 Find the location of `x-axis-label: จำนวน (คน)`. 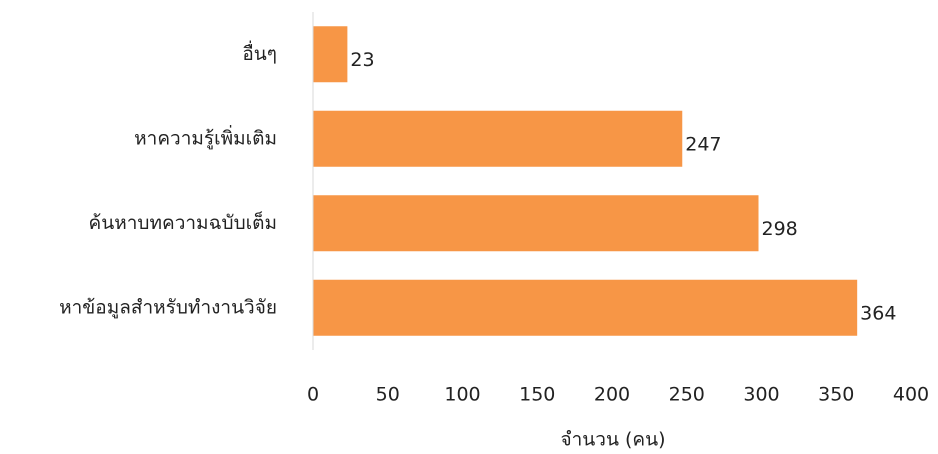

x-axis-label: จำนวน (คน) is located at coordinates (612, 440).